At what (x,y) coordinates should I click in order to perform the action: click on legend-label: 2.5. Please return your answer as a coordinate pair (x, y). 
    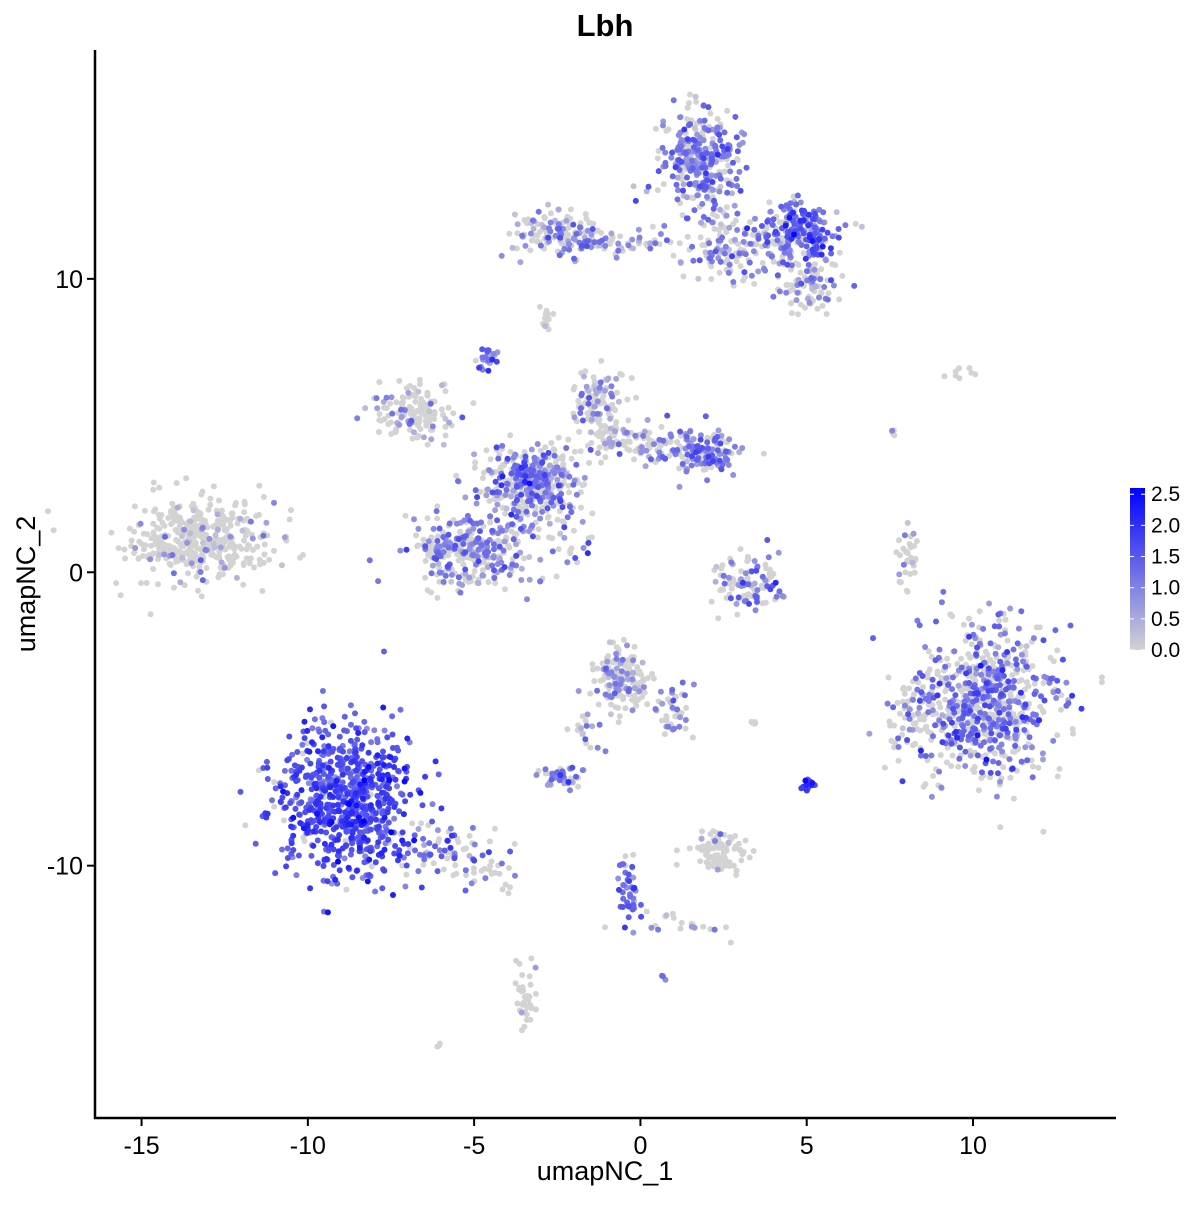
    Looking at the image, I should click on (1165, 494).